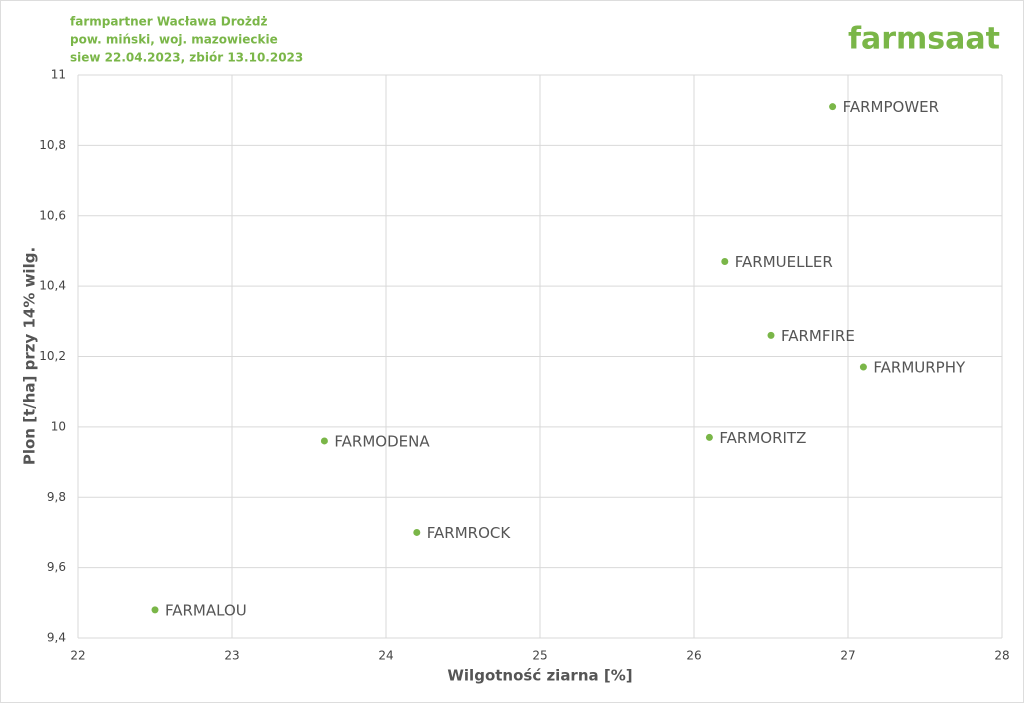 This screenshot has height=703, width=1024. What do you see at coordinates (58, 75) in the screenshot?
I see `y-tick-label: 11` at bounding box center [58, 75].